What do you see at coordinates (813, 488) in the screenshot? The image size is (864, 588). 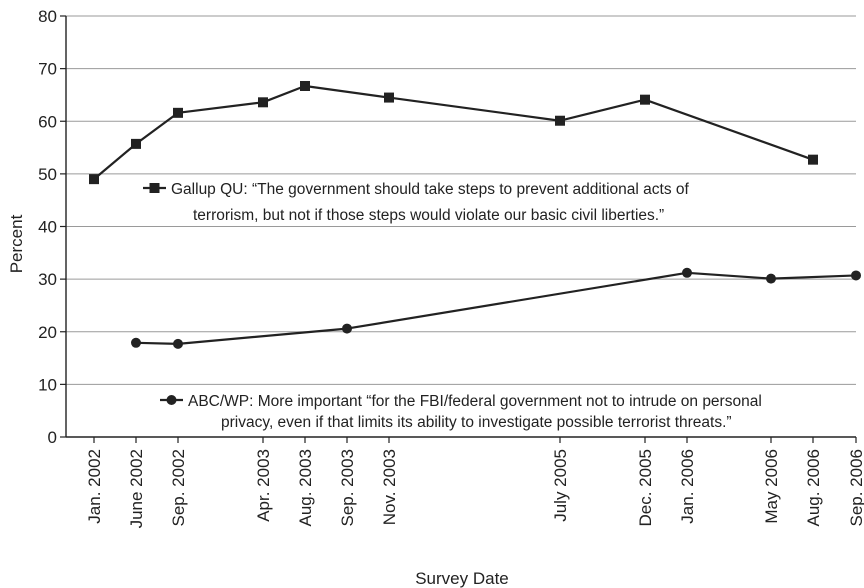 I see `x-tick-label: Aug. 2006` at bounding box center [813, 488].